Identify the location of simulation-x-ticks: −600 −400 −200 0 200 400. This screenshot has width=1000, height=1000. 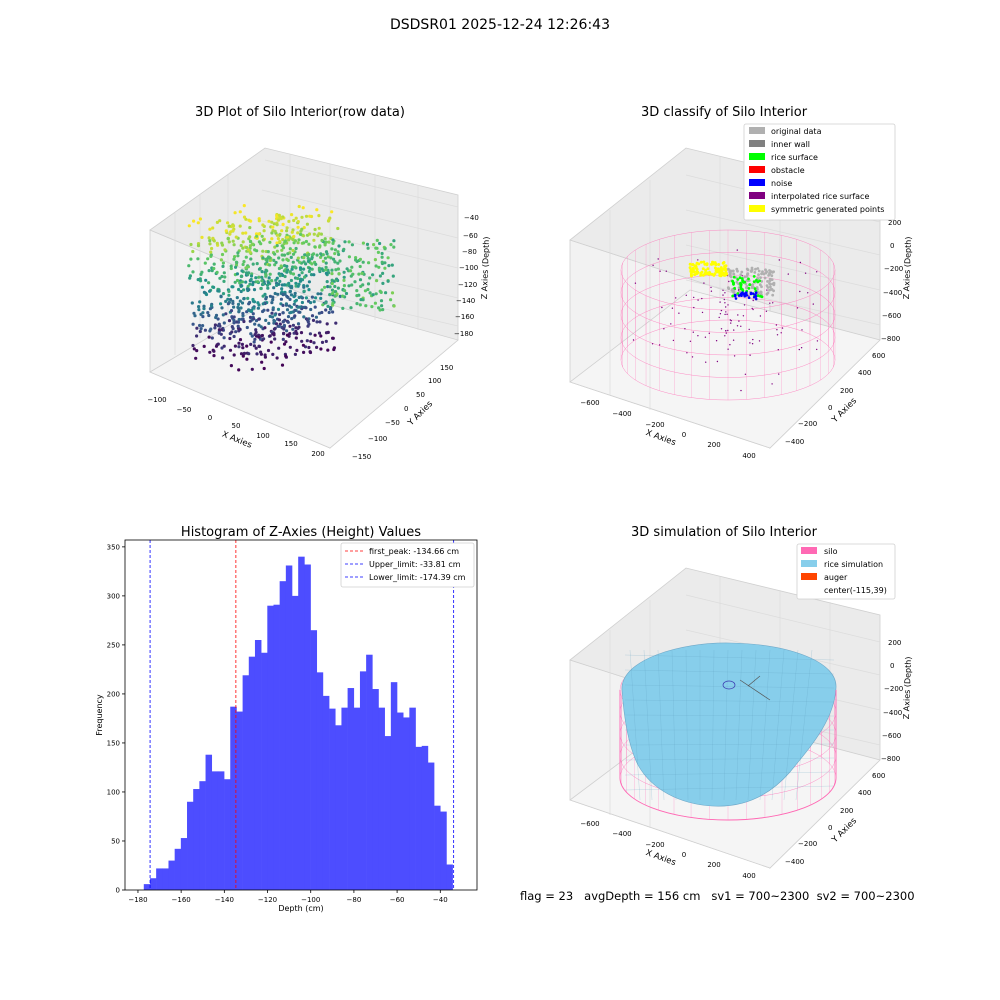
(667, 850).